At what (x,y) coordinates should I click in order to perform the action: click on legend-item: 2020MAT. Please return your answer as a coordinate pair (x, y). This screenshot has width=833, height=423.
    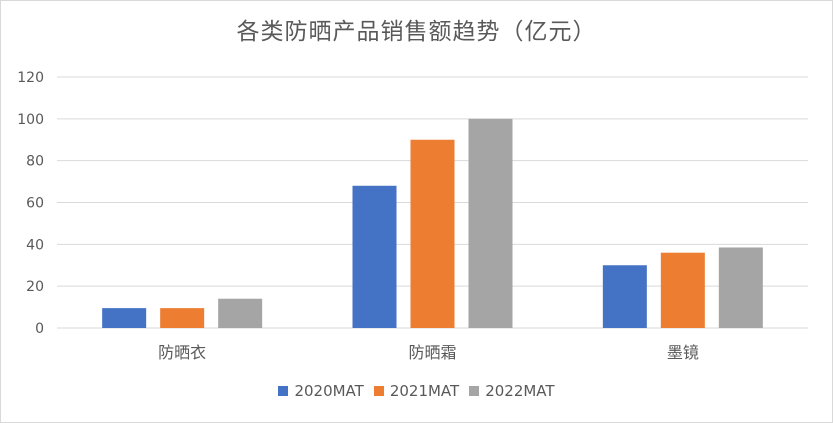
    Looking at the image, I should click on (321, 391).